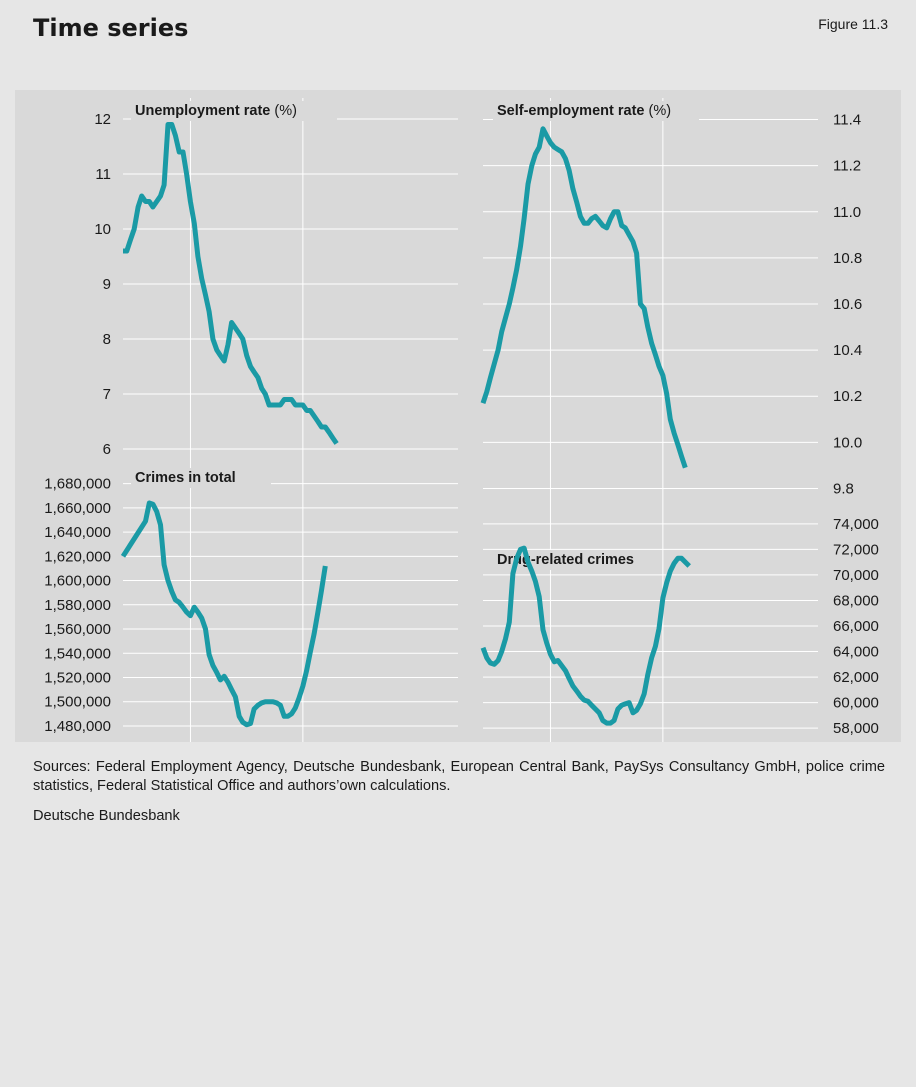 Image resolution: width=916 pixels, height=1087 pixels. I want to click on selfemp-tick-label: 9.8, so click(843, 488).